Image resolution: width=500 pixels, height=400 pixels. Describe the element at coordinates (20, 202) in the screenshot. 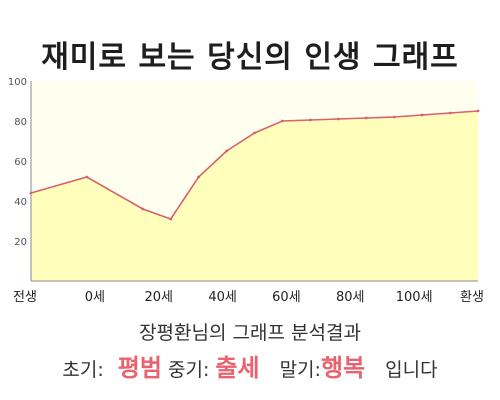

I see `y-tick-label: 40` at that location.